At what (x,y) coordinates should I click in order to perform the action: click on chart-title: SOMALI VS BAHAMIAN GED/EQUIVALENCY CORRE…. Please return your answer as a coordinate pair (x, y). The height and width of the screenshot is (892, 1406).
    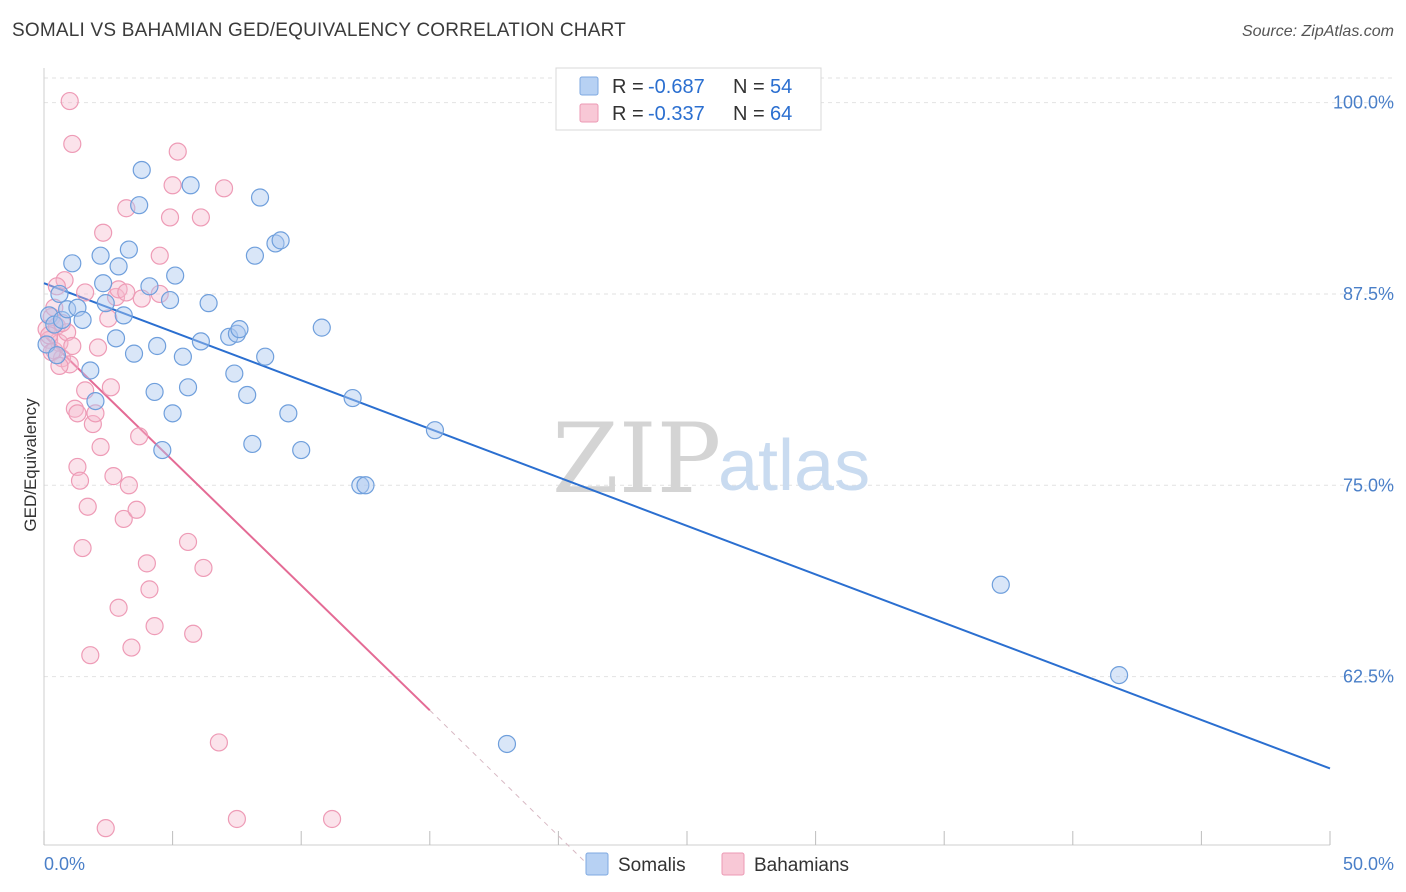
    Looking at the image, I should click on (319, 30).